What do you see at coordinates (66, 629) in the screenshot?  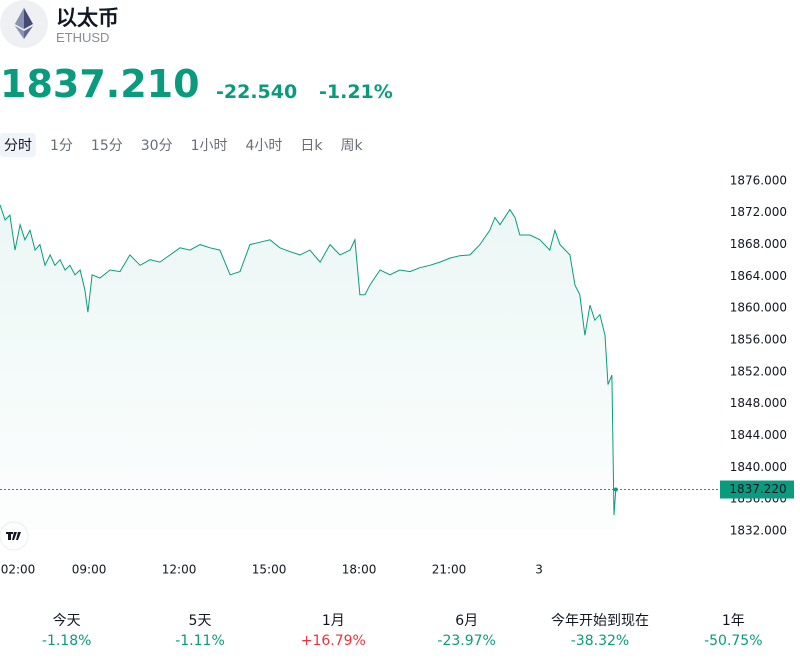 I see `performance-item: 今天 -1.18%` at bounding box center [66, 629].